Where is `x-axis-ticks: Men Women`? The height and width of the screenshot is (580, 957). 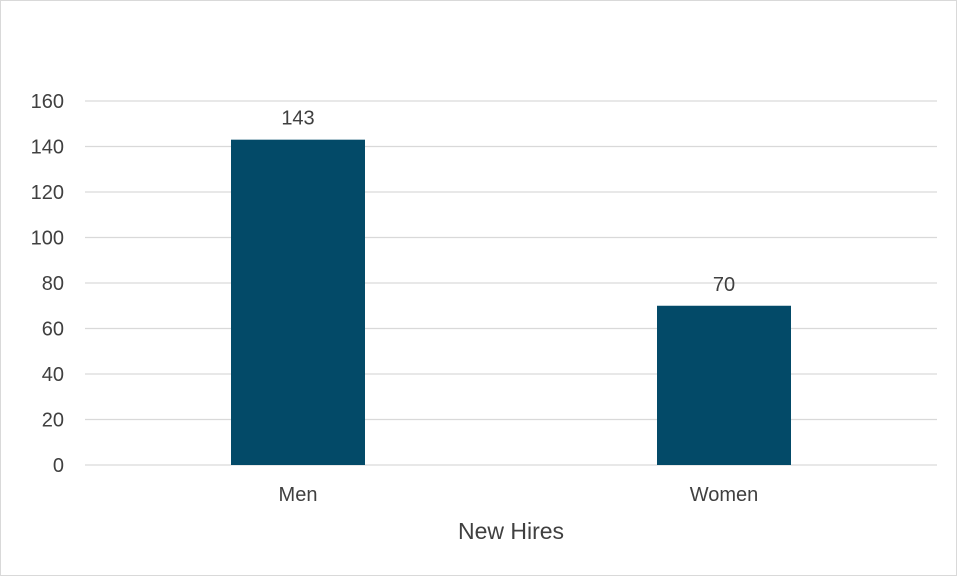
x-axis-ticks: Men Women is located at coordinates (519, 495).